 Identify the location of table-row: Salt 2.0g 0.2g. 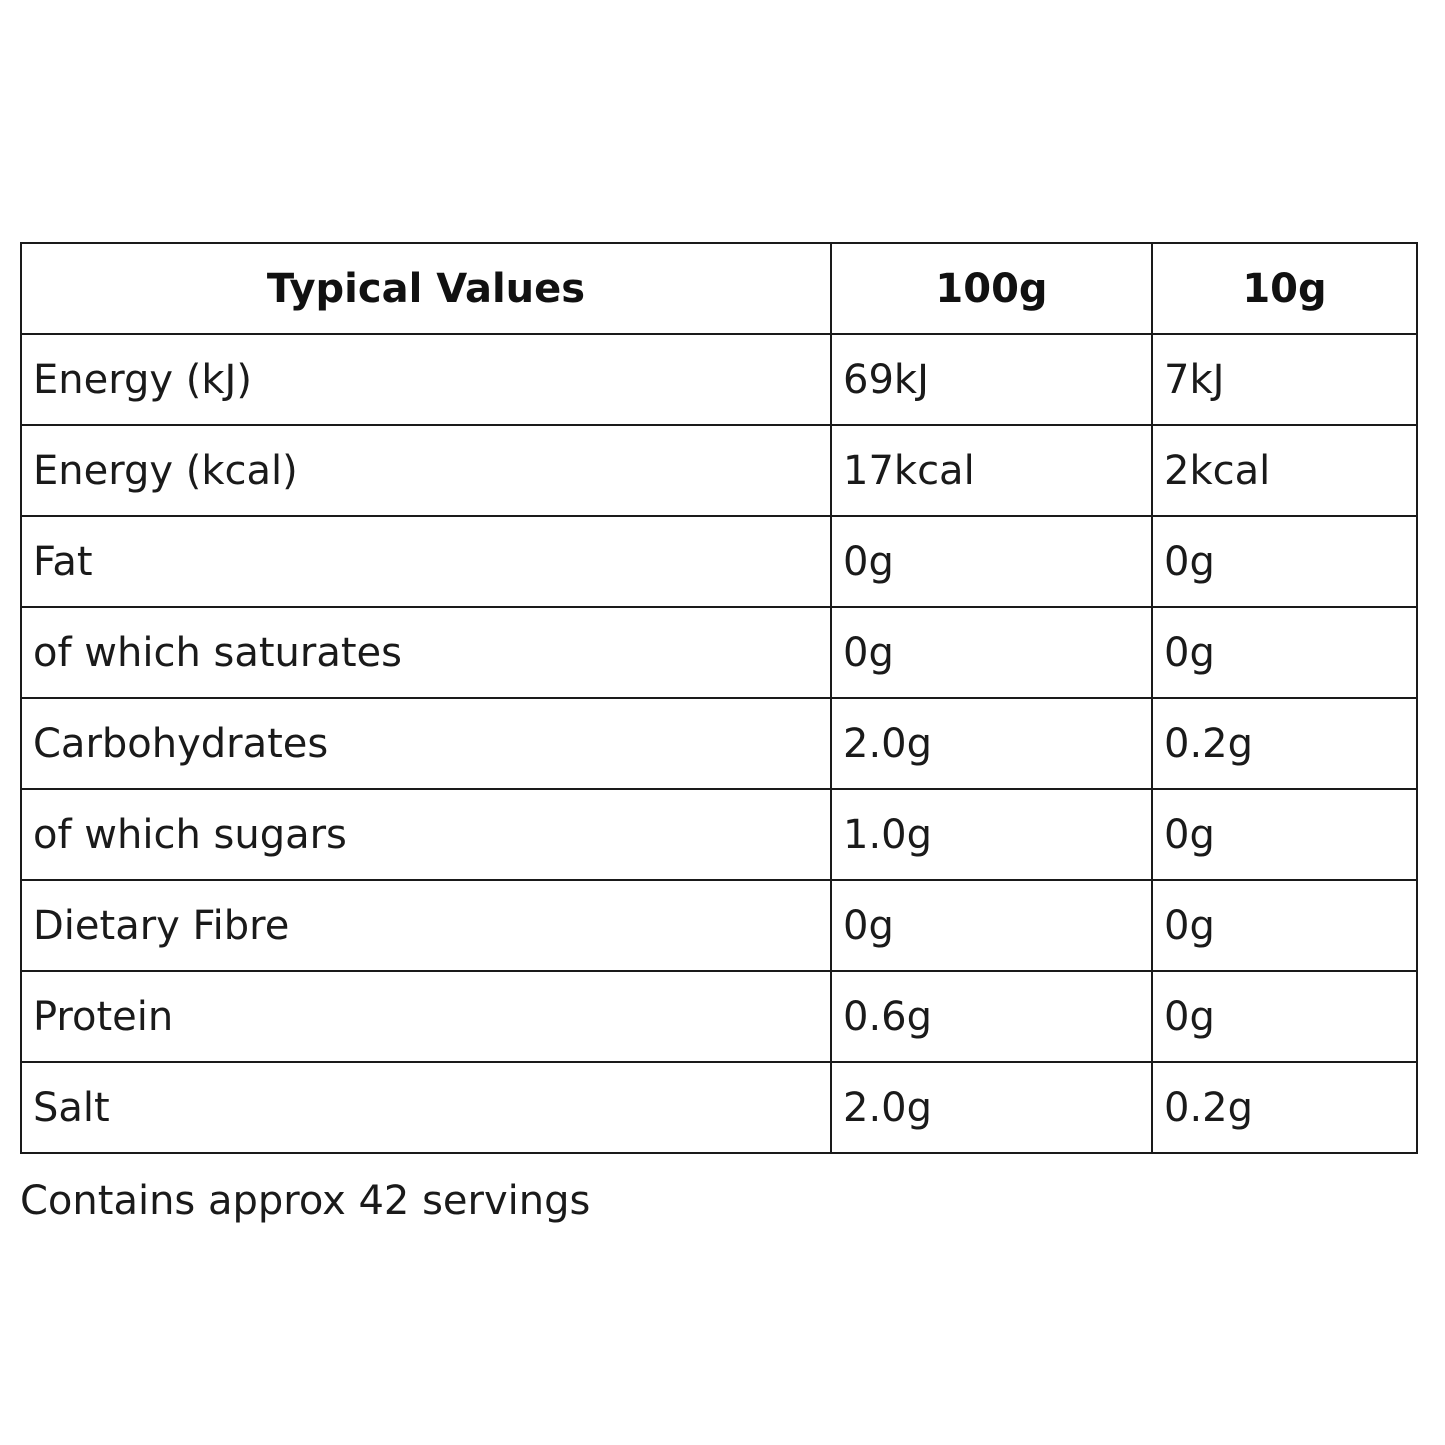
(719, 1107).